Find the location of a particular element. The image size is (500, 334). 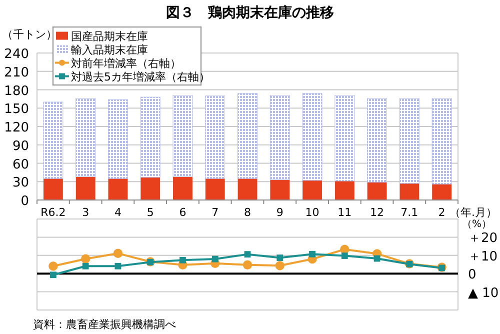

x-tick-label: 2 is located at coordinates (442, 212).